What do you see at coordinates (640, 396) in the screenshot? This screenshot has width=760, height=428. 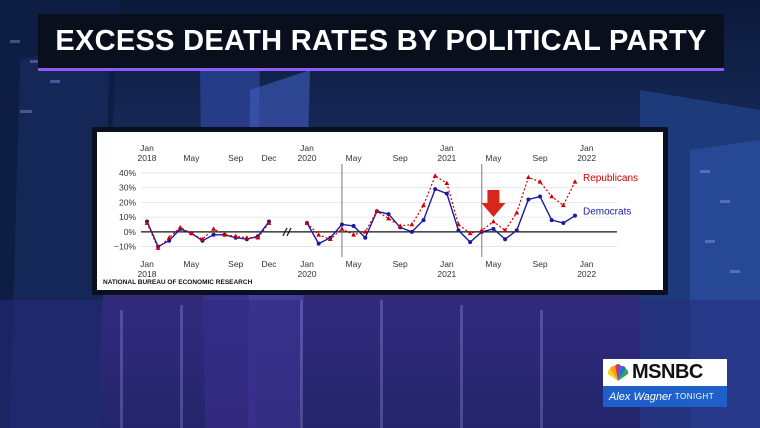 I see `show-name: Alex Wagner` at bounding box center [640, 396].